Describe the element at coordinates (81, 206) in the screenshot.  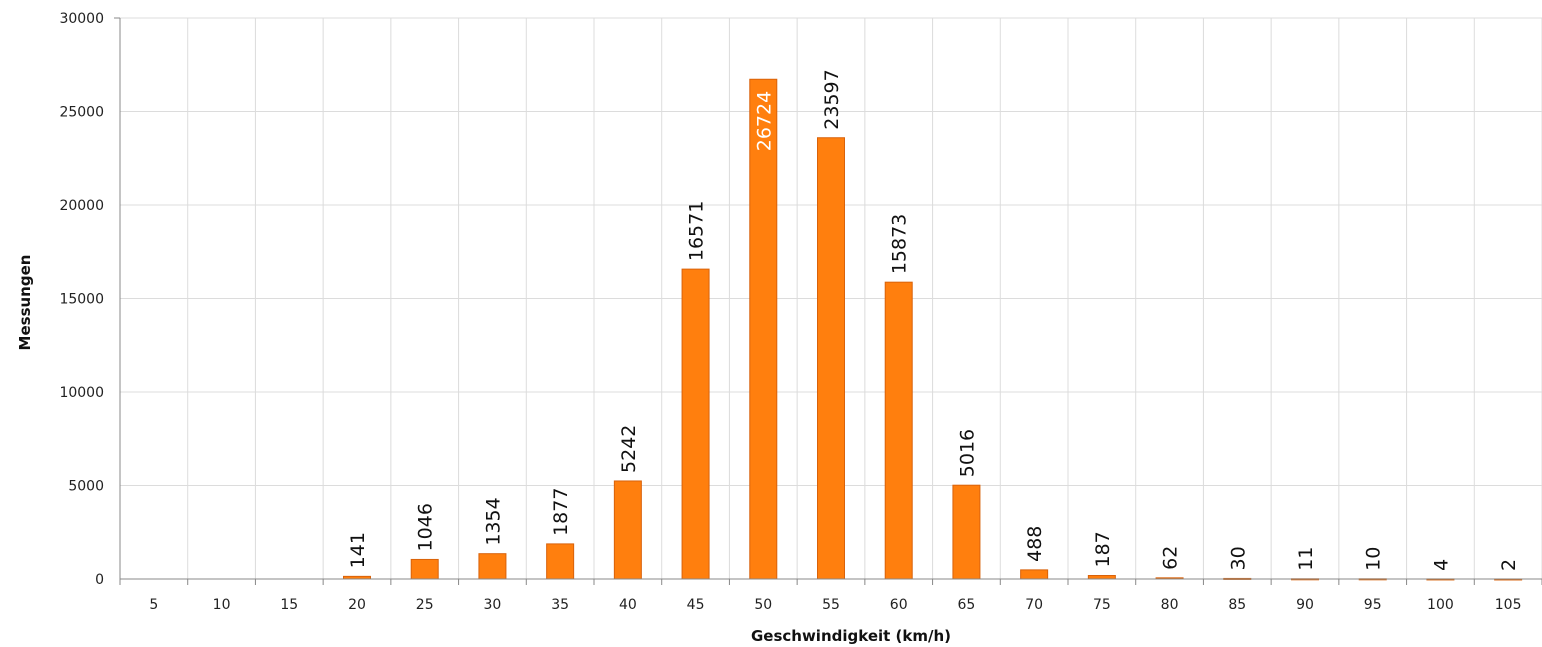
I see `y-tick-label: 20000` at that location.